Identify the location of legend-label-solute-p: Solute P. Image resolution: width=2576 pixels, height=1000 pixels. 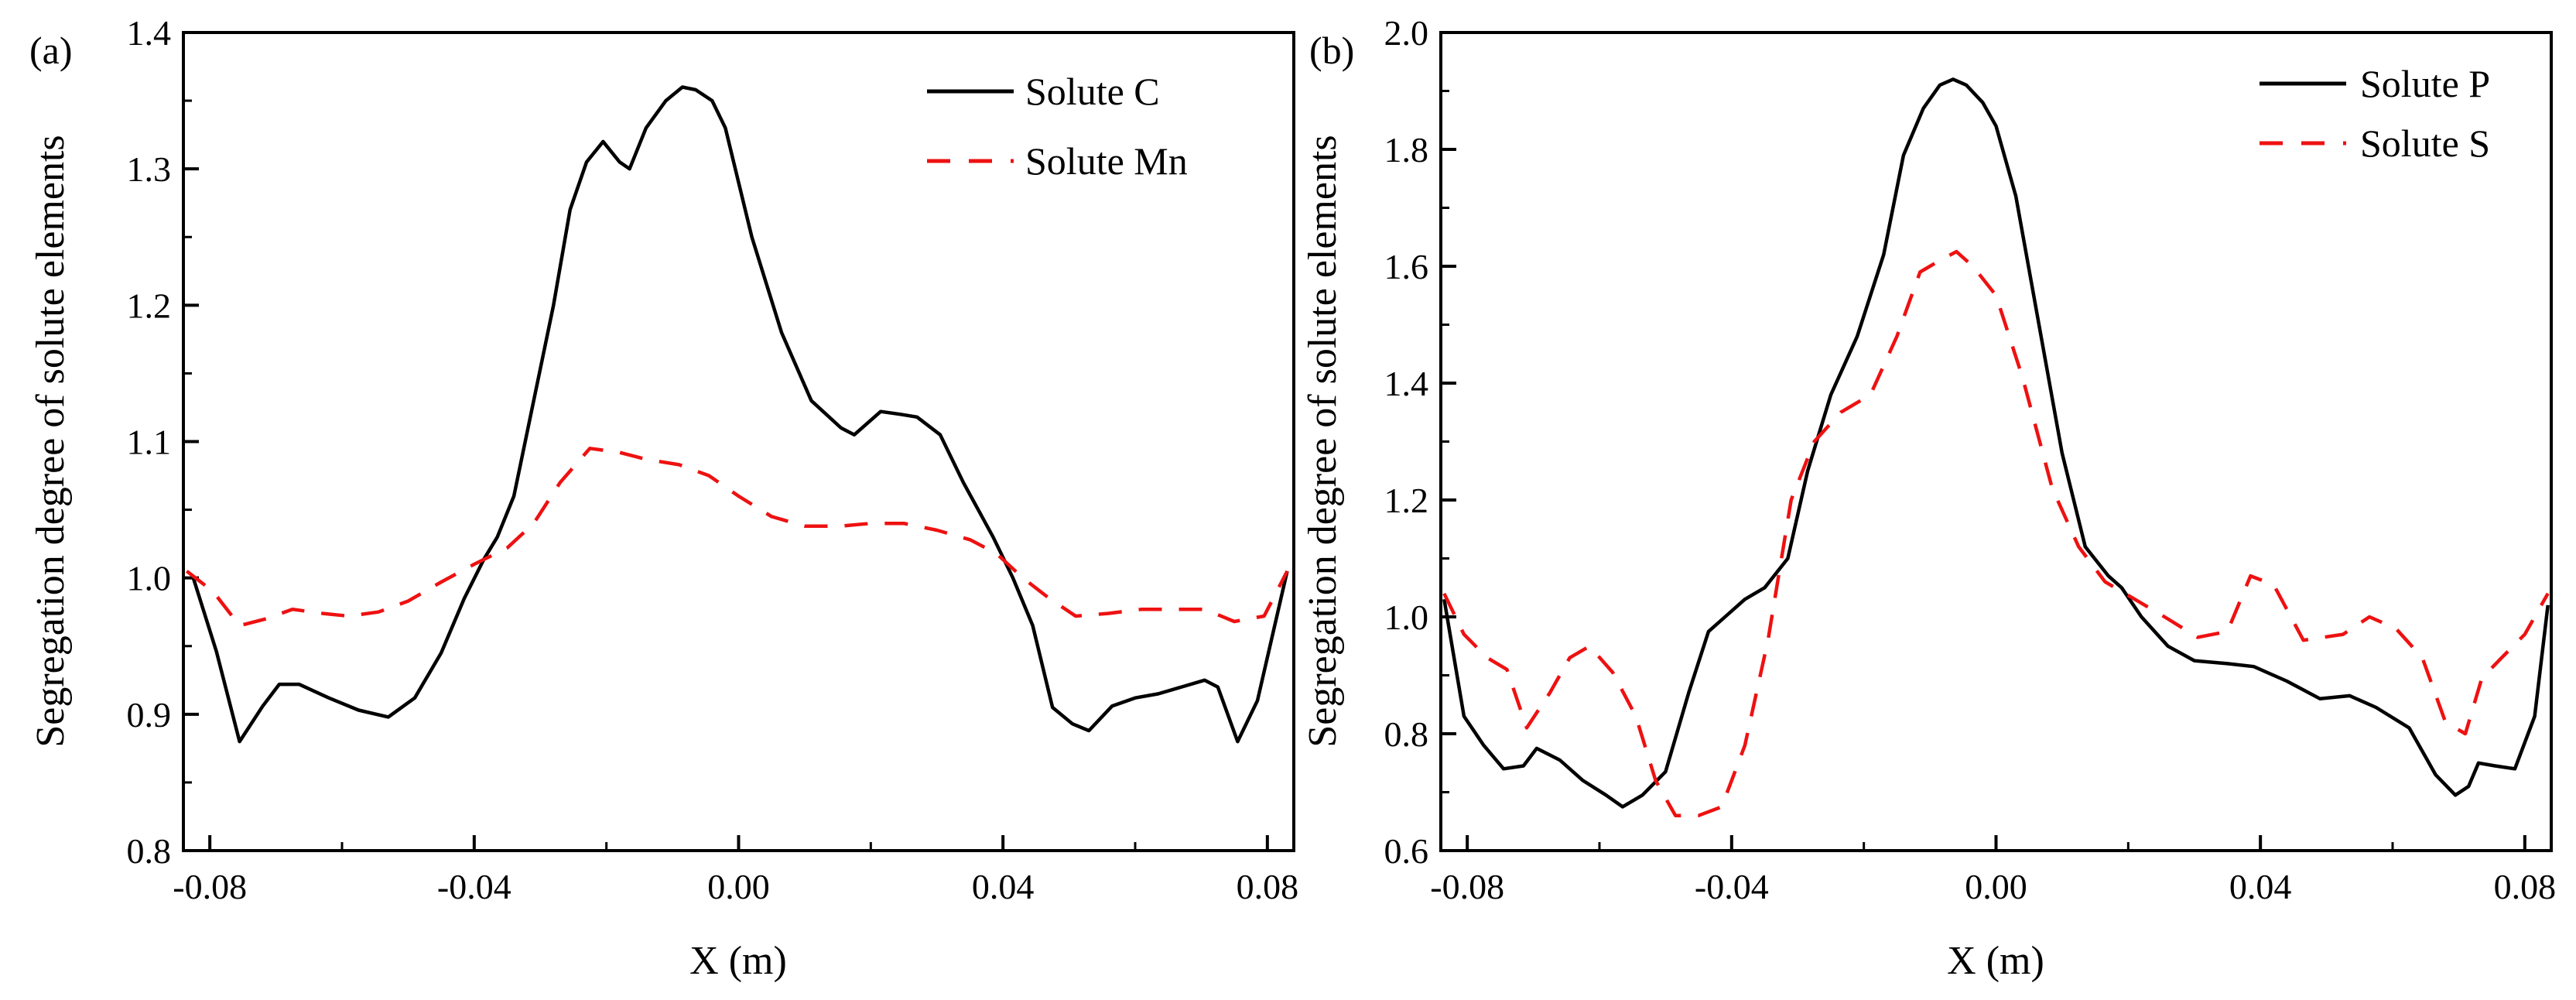
(2425, 84).